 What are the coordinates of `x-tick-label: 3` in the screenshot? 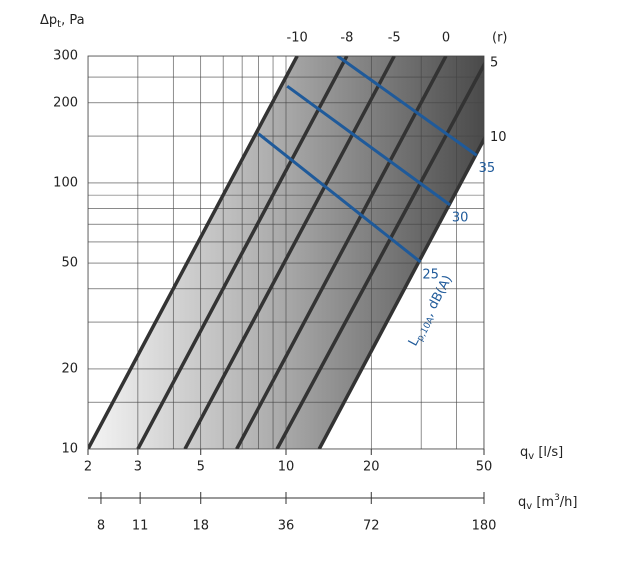 It's located at (138, 467).